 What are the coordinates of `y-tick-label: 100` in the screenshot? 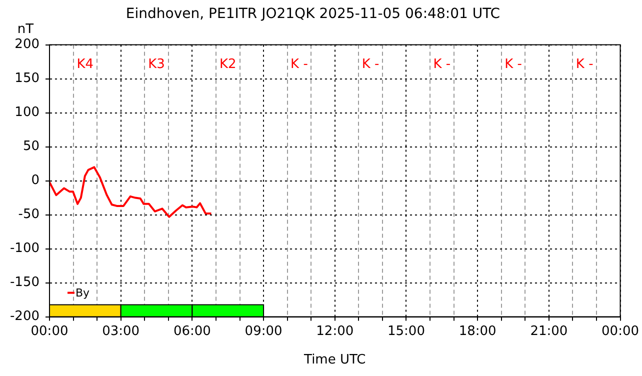 It's located at (27, 112).